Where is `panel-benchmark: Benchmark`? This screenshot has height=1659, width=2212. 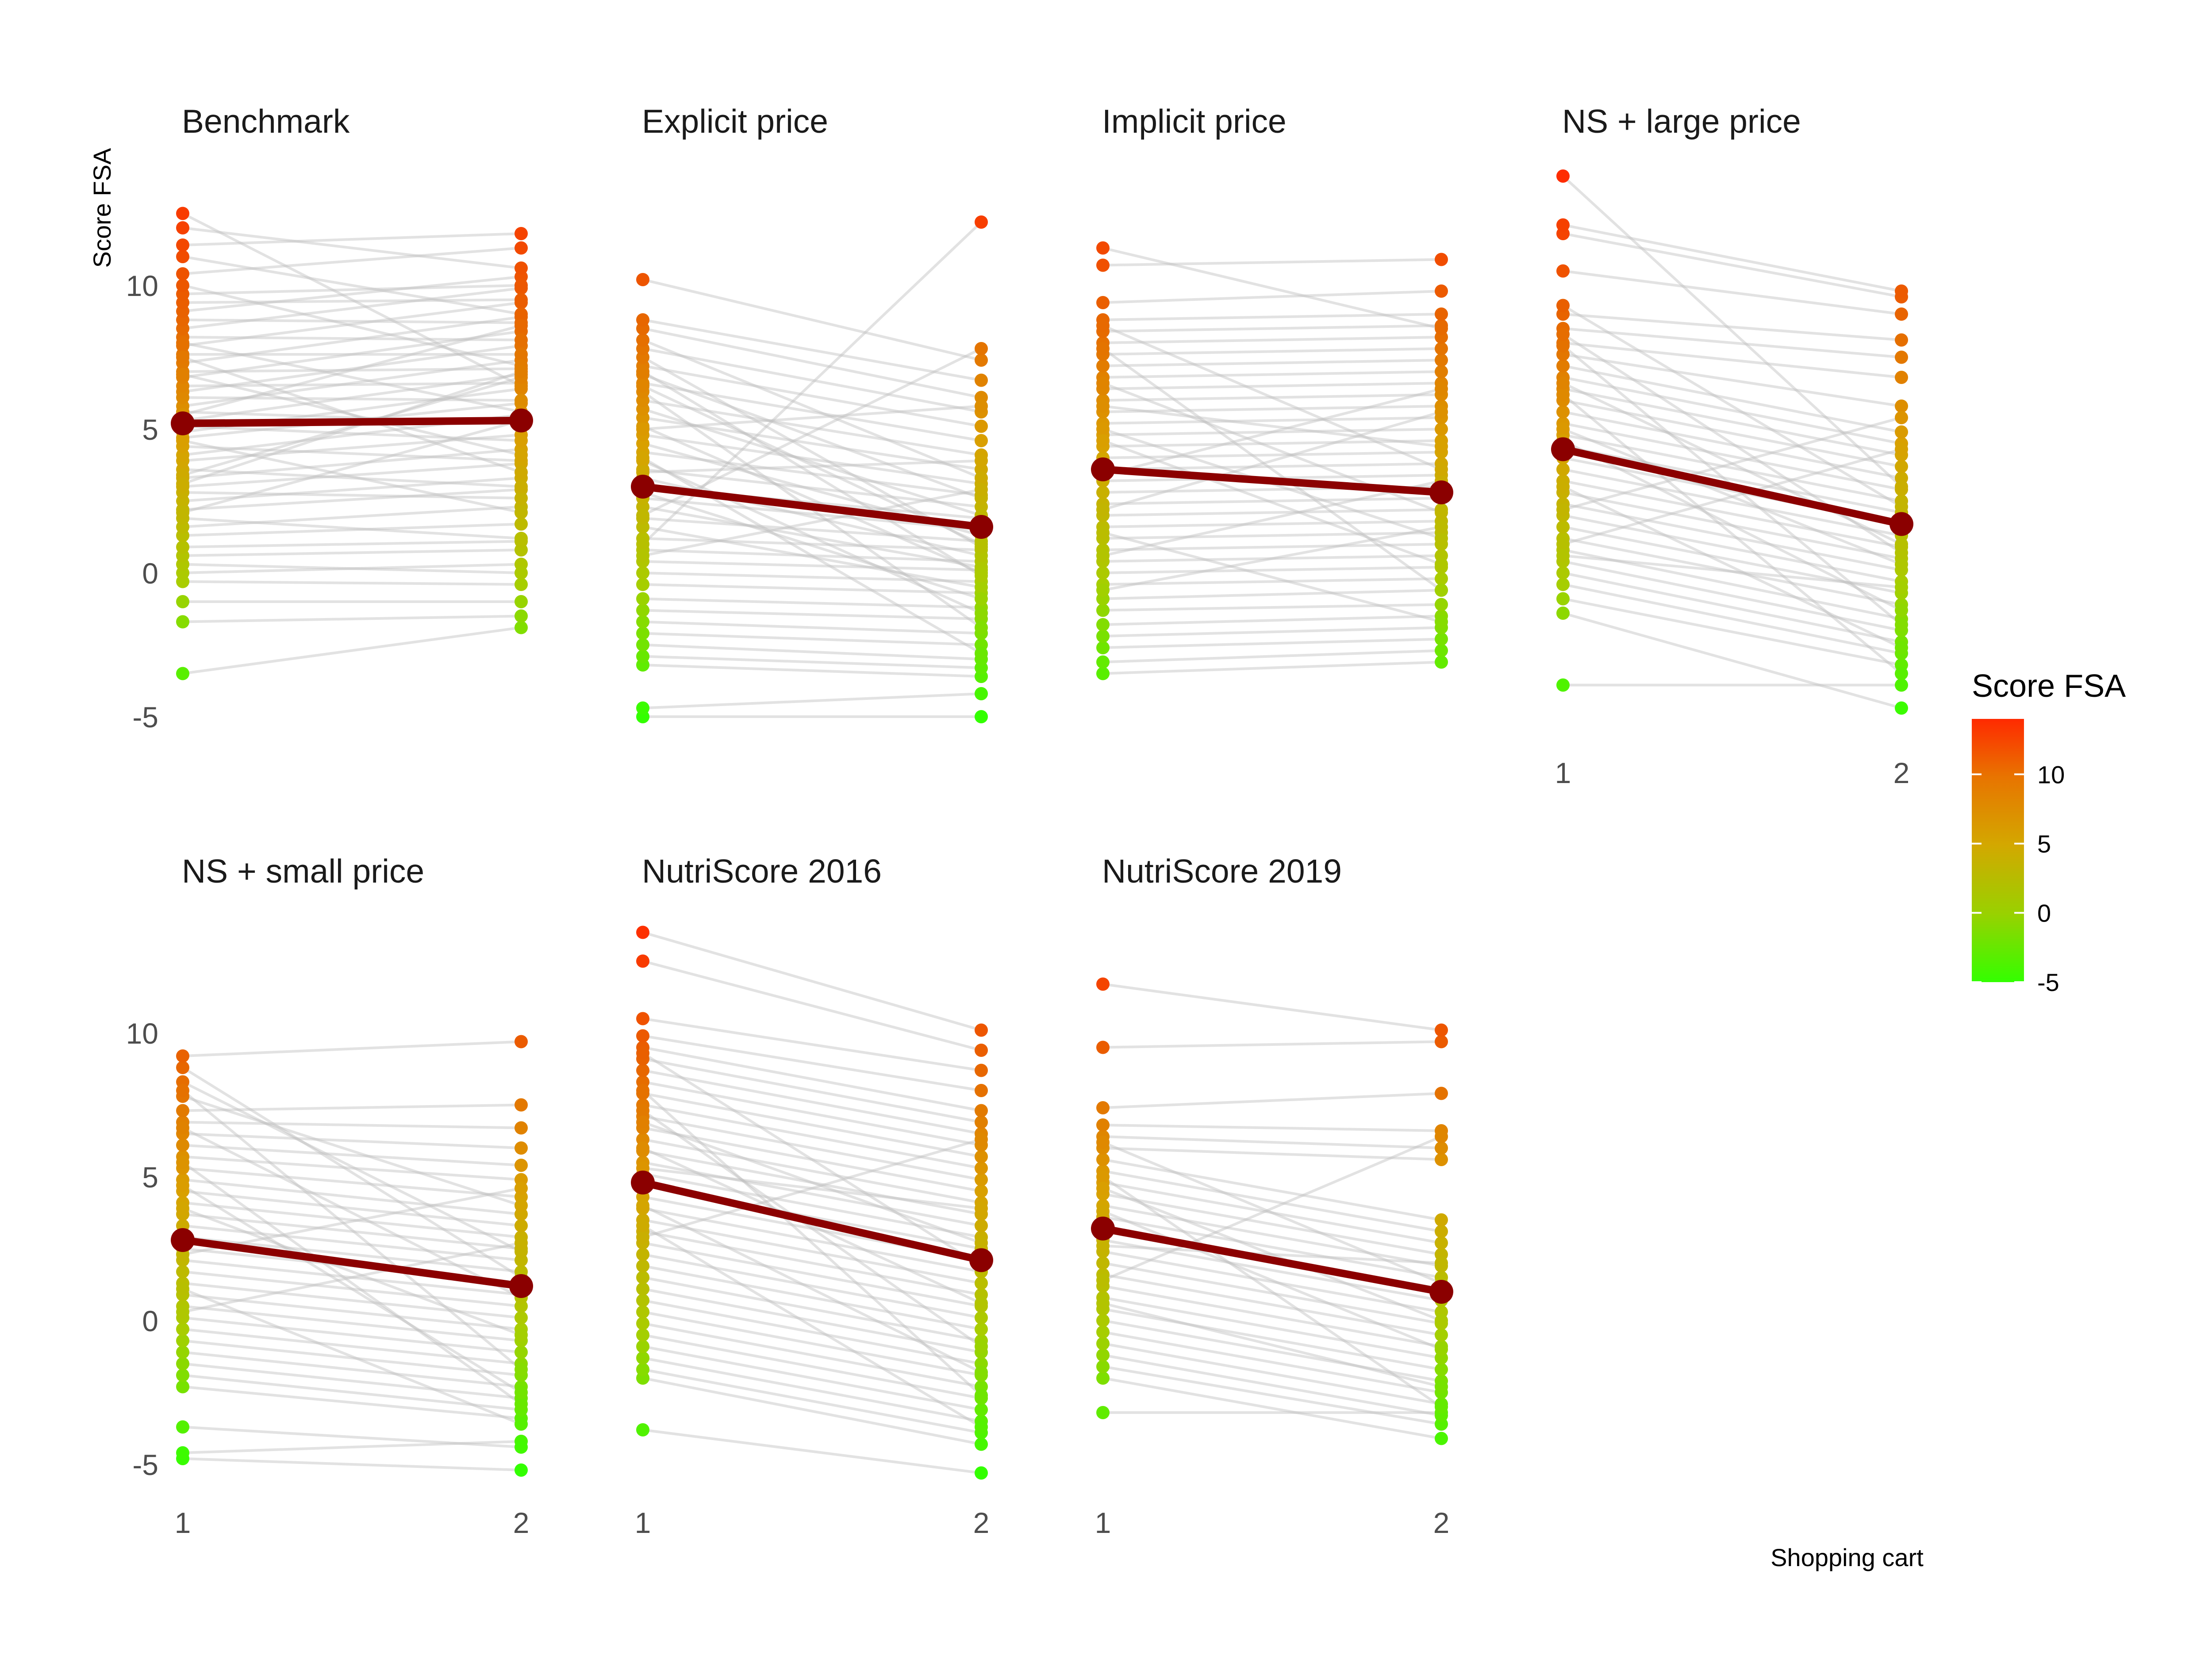
panel-benchmark: Benchmark is located at coordinates (352, 392).